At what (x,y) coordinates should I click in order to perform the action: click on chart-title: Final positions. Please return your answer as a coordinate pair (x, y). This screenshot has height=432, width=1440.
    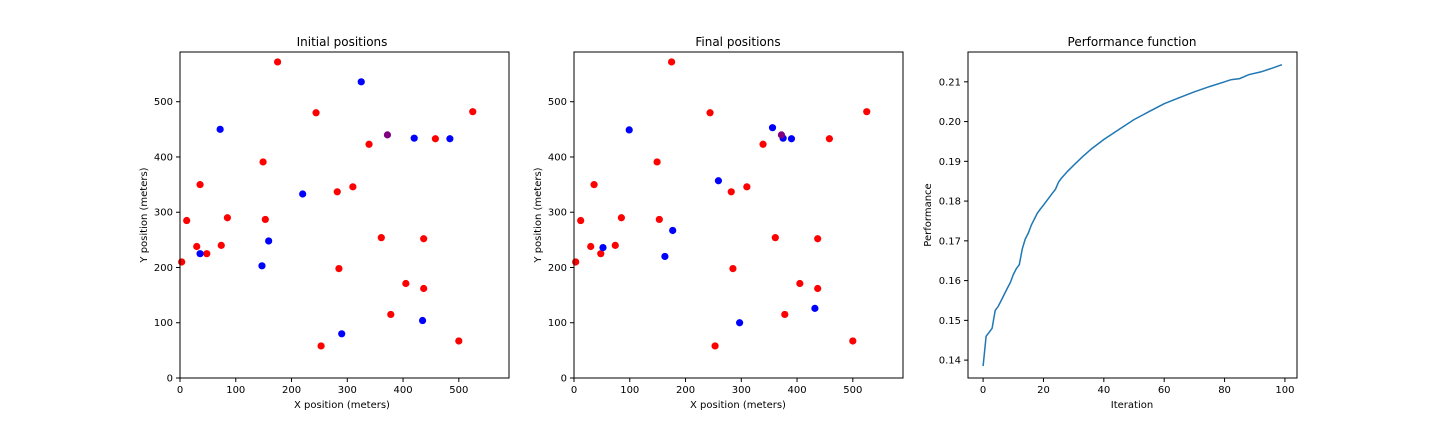
    Looking at the image, I should click on (737, 42).